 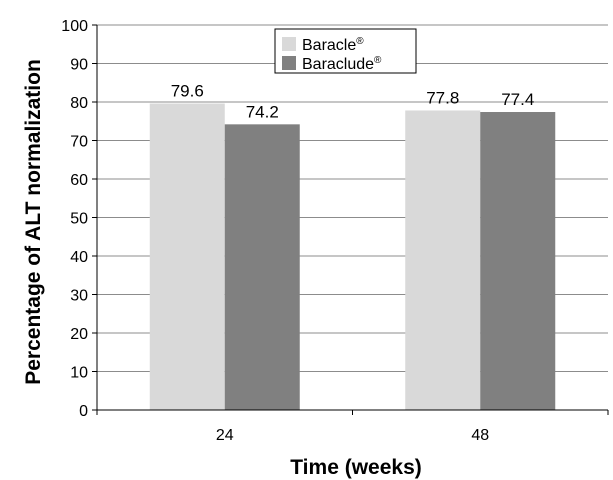 I want to click on y-tick-label: 50, so click(x=79, y=219).